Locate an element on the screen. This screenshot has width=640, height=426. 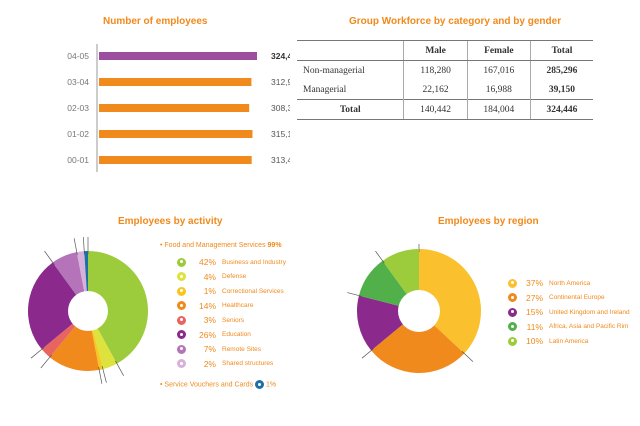
legend-item: 4% Defense is located at coordinates (211, 277).